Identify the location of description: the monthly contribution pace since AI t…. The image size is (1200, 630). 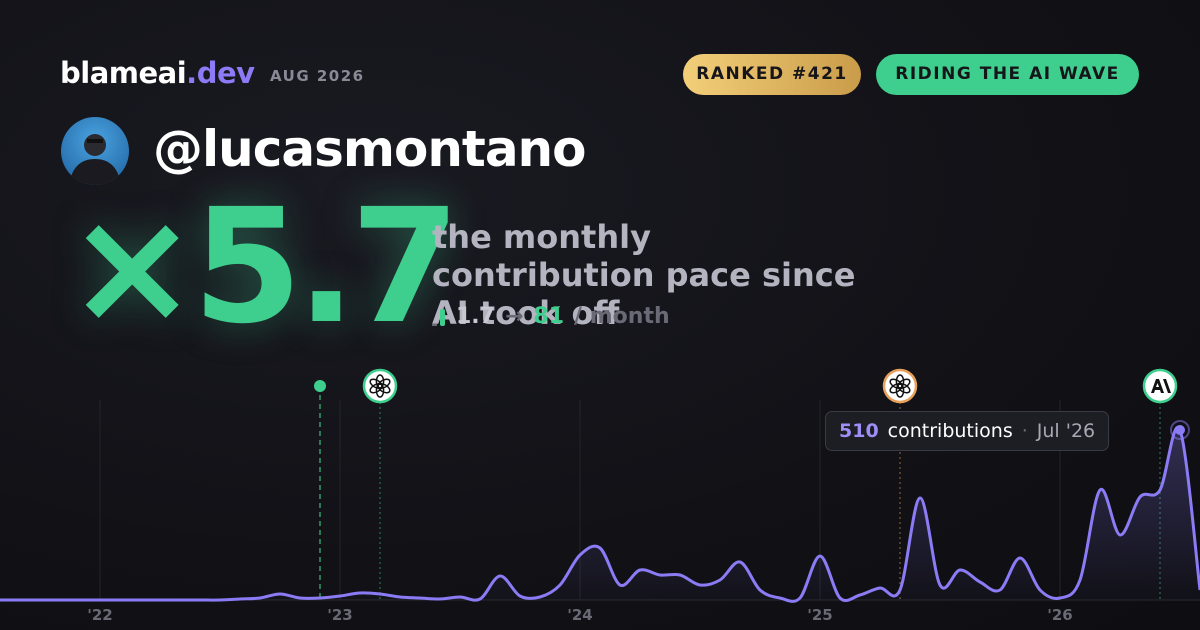
(644, 275).